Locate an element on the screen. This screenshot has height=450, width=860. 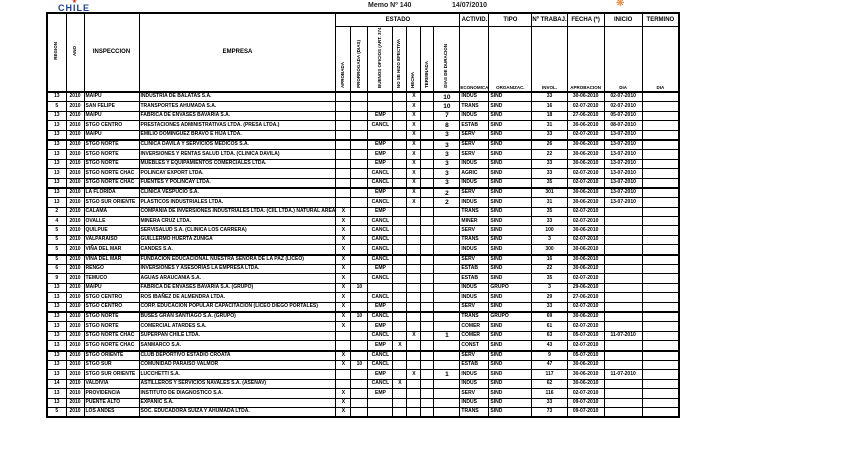
cell-aprobacion: 09-07-2010 is located at coordinates (585, 402).